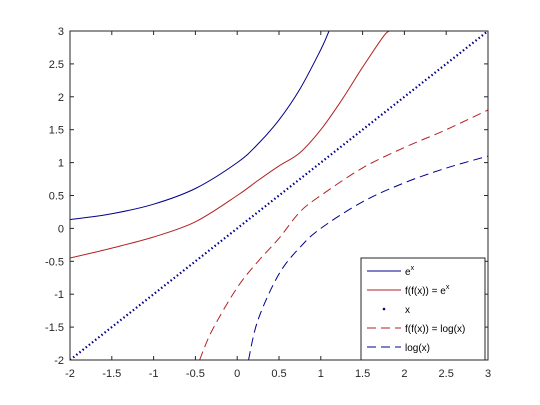  Describe the element at coordinates (423, 309) in the screenshot. I see `legend-box` at that location.